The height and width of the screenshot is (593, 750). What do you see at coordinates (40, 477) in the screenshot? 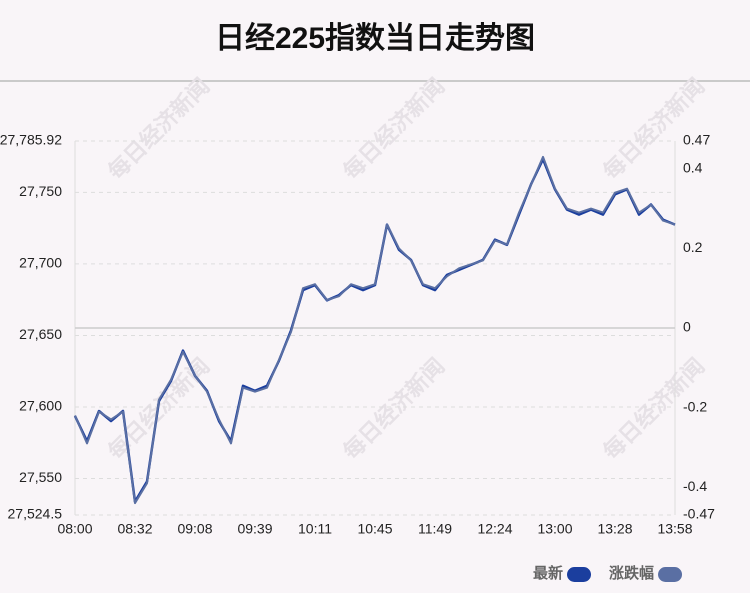
I see `y-tick-label: 27,550` at bounding box center [40, 477].